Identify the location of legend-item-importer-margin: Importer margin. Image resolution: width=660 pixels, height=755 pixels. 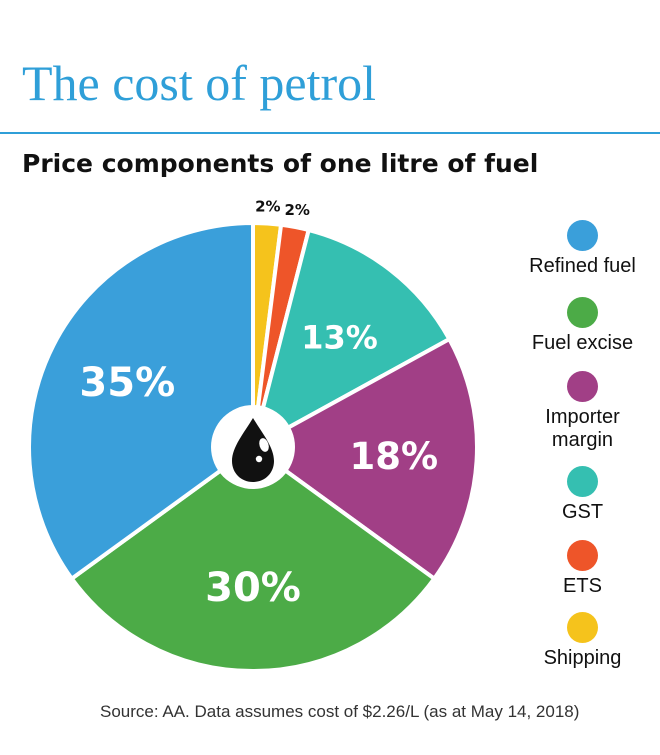
(582, 411).